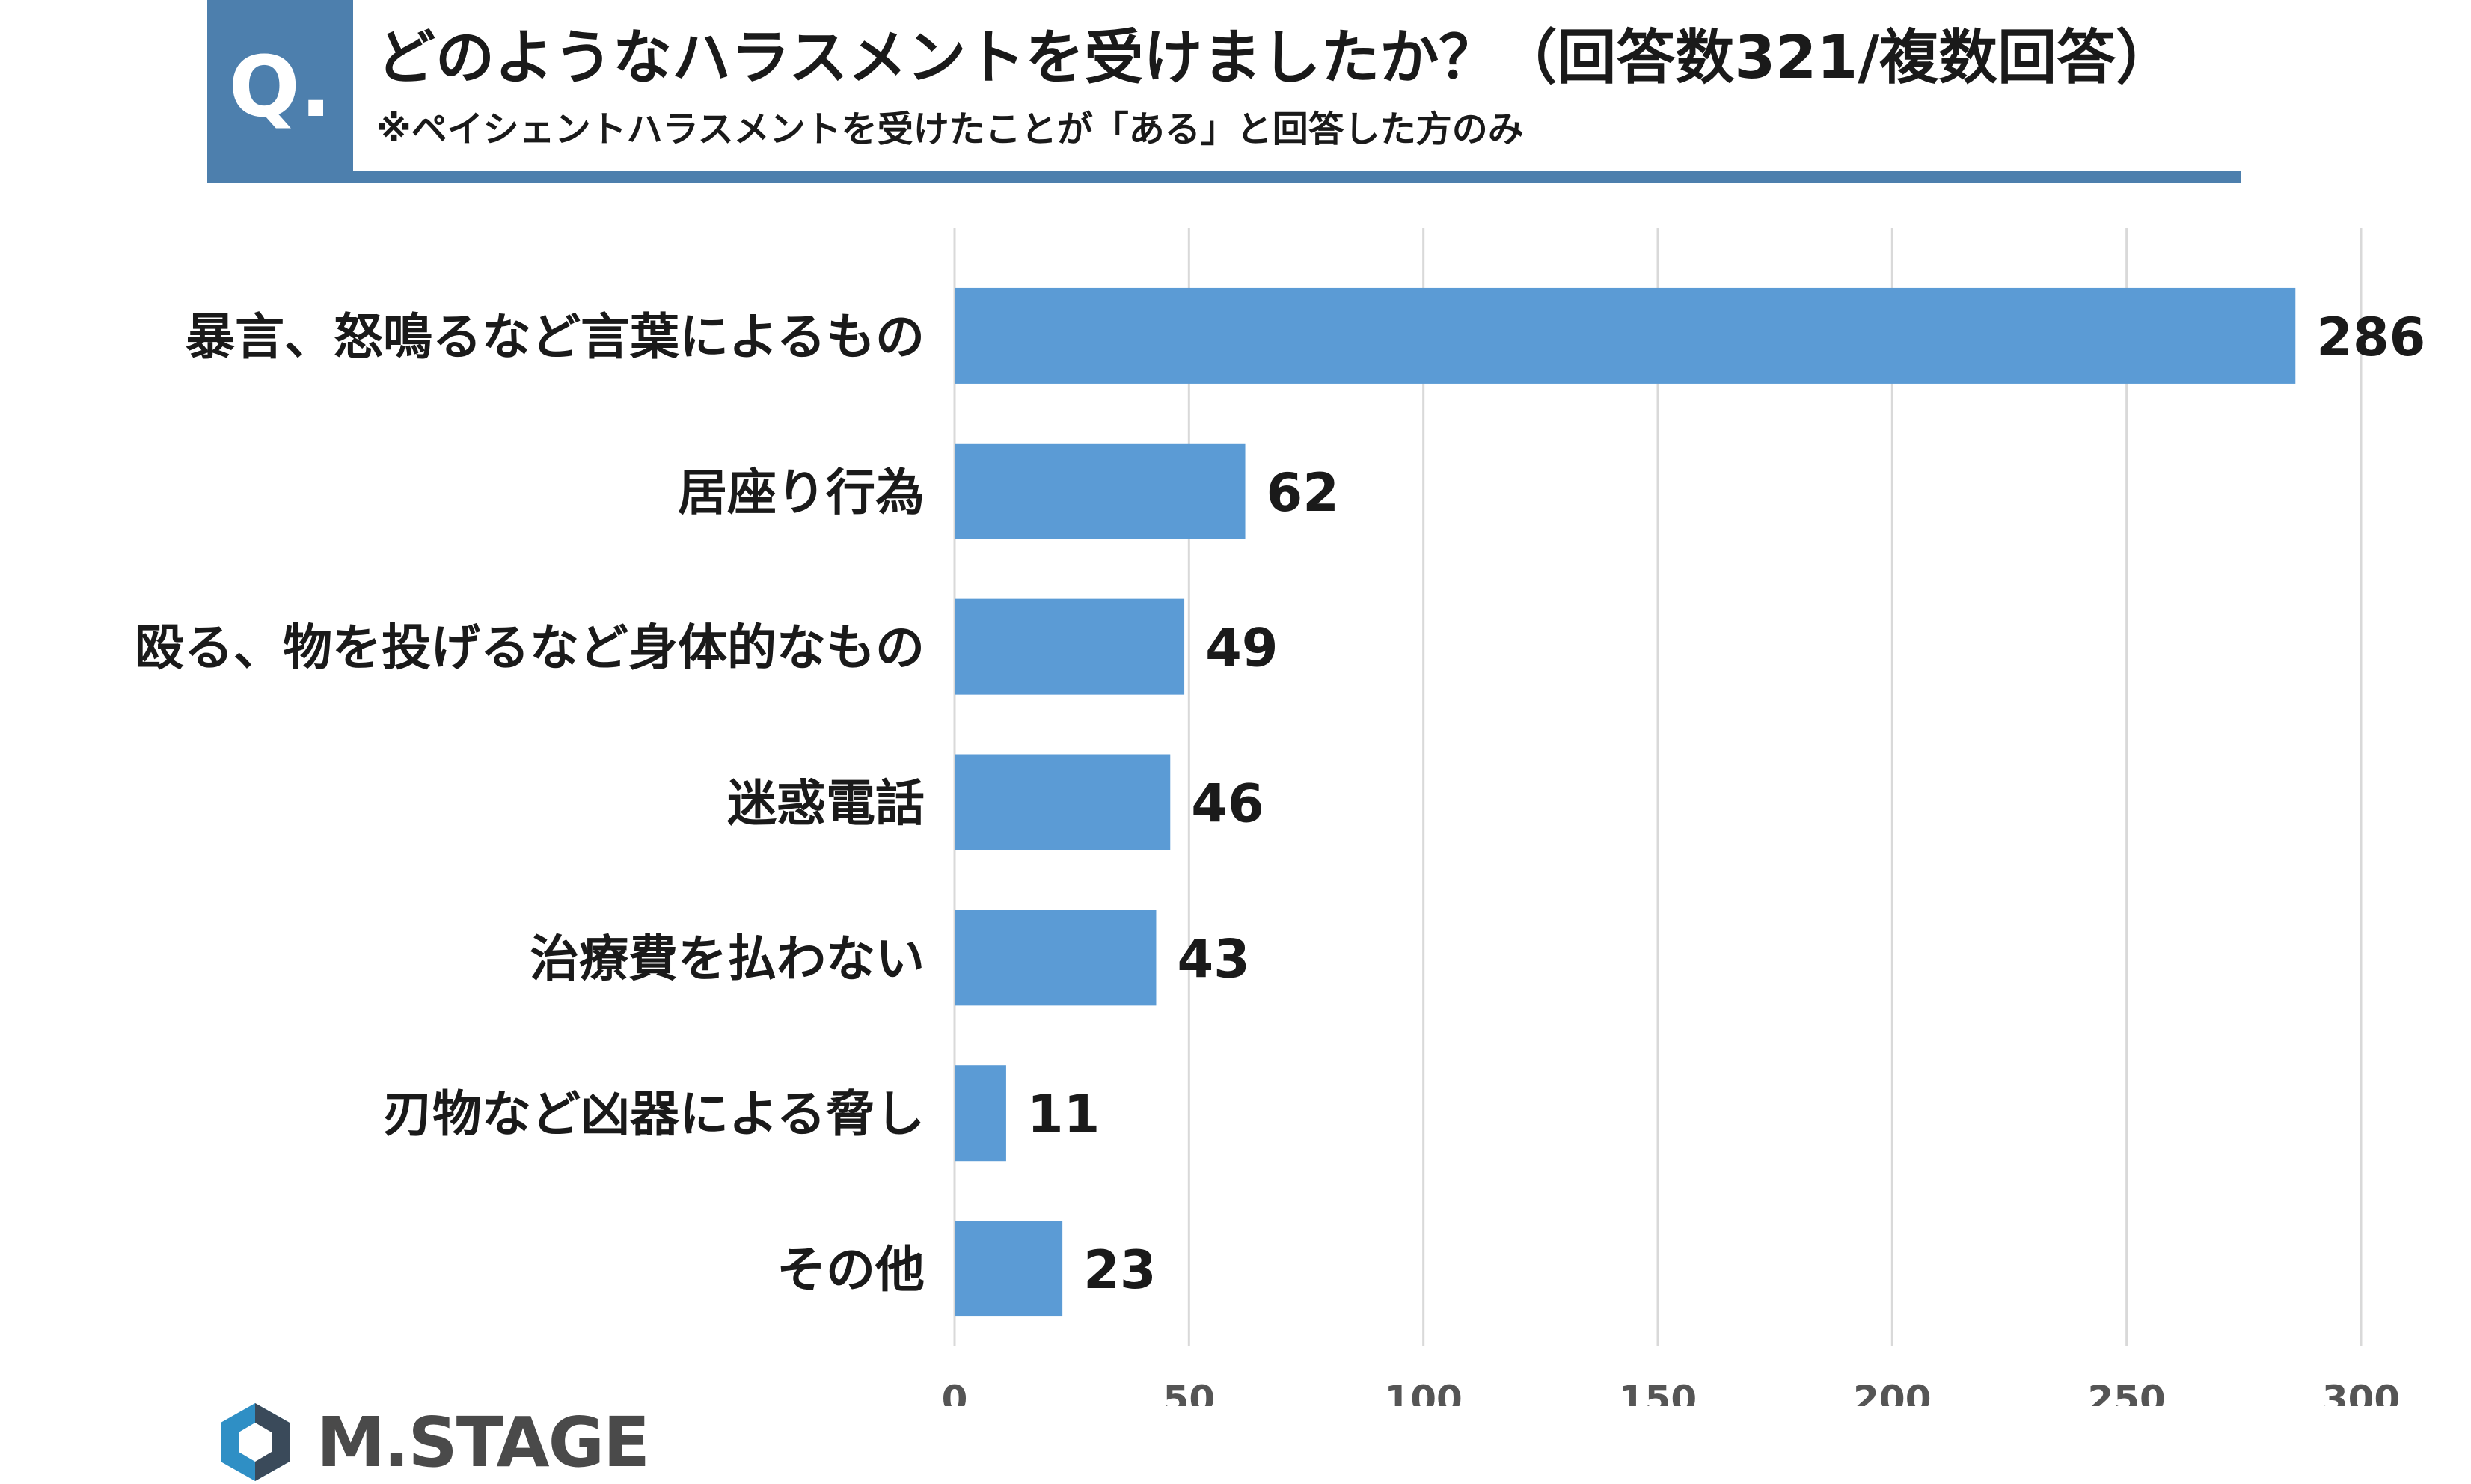 This screenshot has height=1484, width=2471. Describe the element at coordinates (802, 492) in the screenshot. I see `category-label: 居座り行為` at that location.